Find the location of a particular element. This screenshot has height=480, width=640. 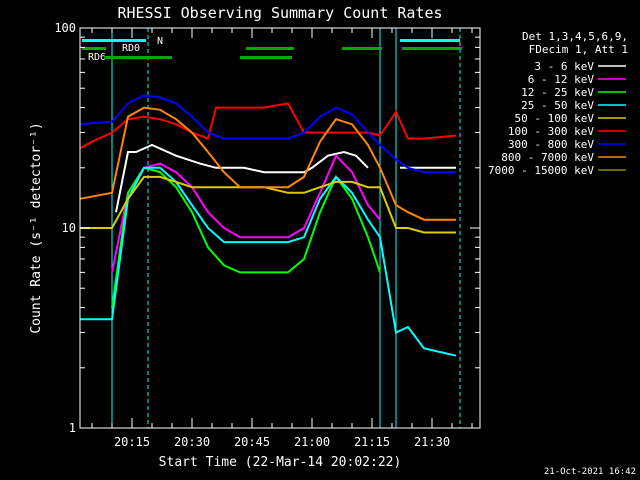

x-tick-label: 21:15 is located at coordinates (372, 442).